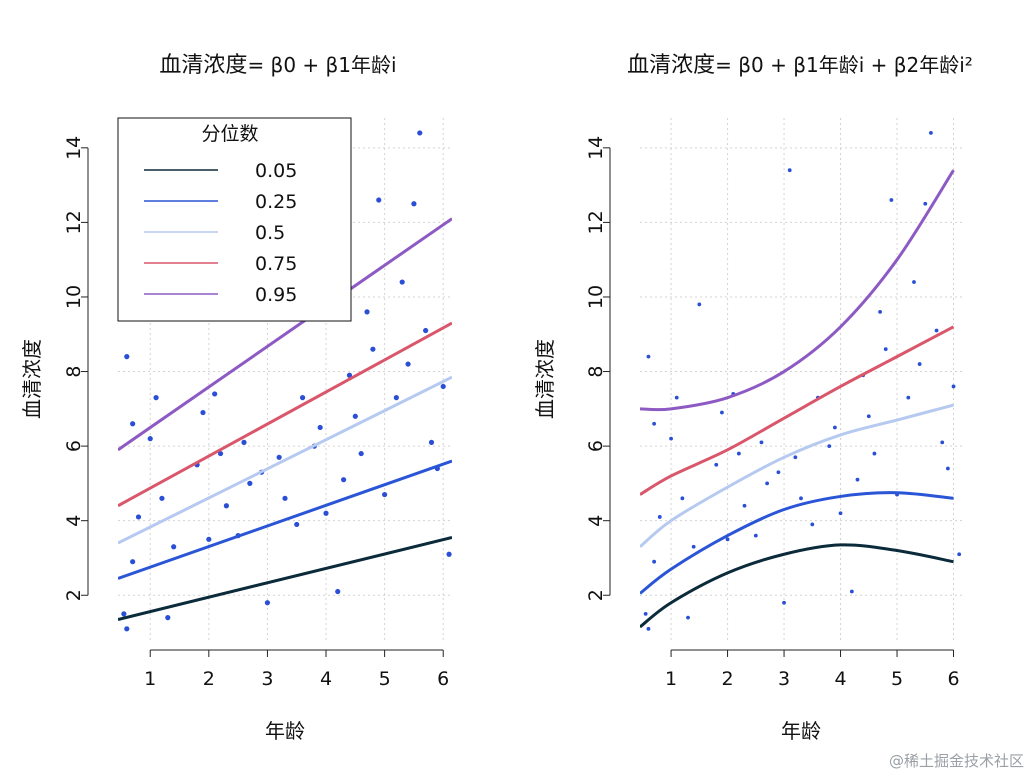  I want to click on legend-label: 0.05, so click(276, 171).